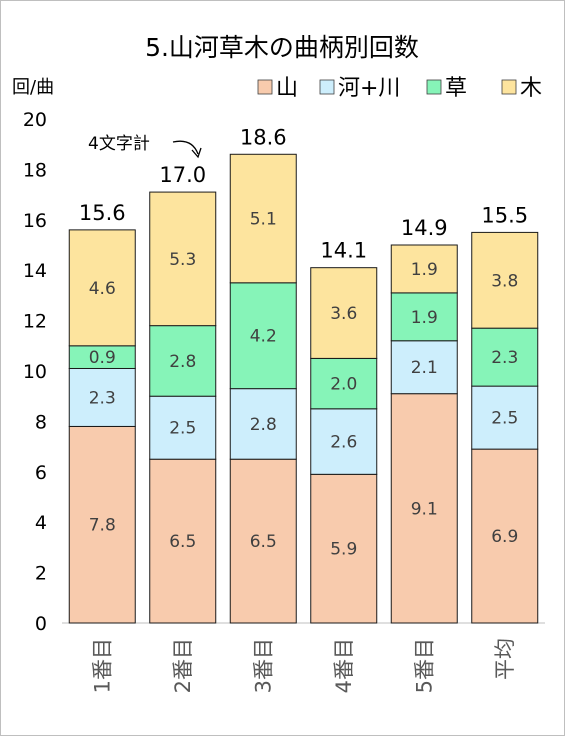  What do you see at coordinates (303, 665) in the screenshot?
I see `category-axis: 1番目 2番目 3番目 4番目 5番目 平均` at bounding box center [303, 665].